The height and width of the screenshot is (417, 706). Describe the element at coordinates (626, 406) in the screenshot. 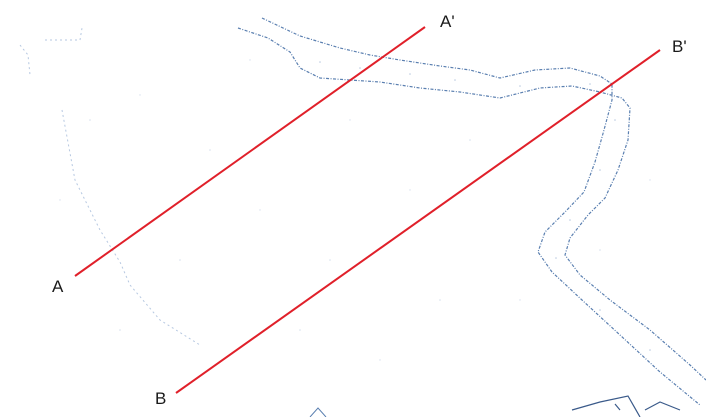

I see `building-outline` at that location.